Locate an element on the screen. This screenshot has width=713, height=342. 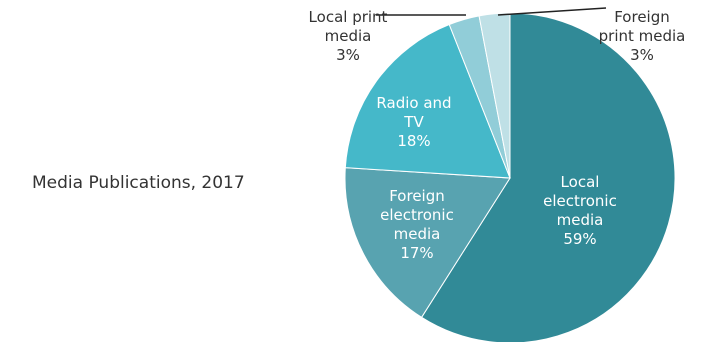
slice-label-line: Local is located at coordinates (580, 182).